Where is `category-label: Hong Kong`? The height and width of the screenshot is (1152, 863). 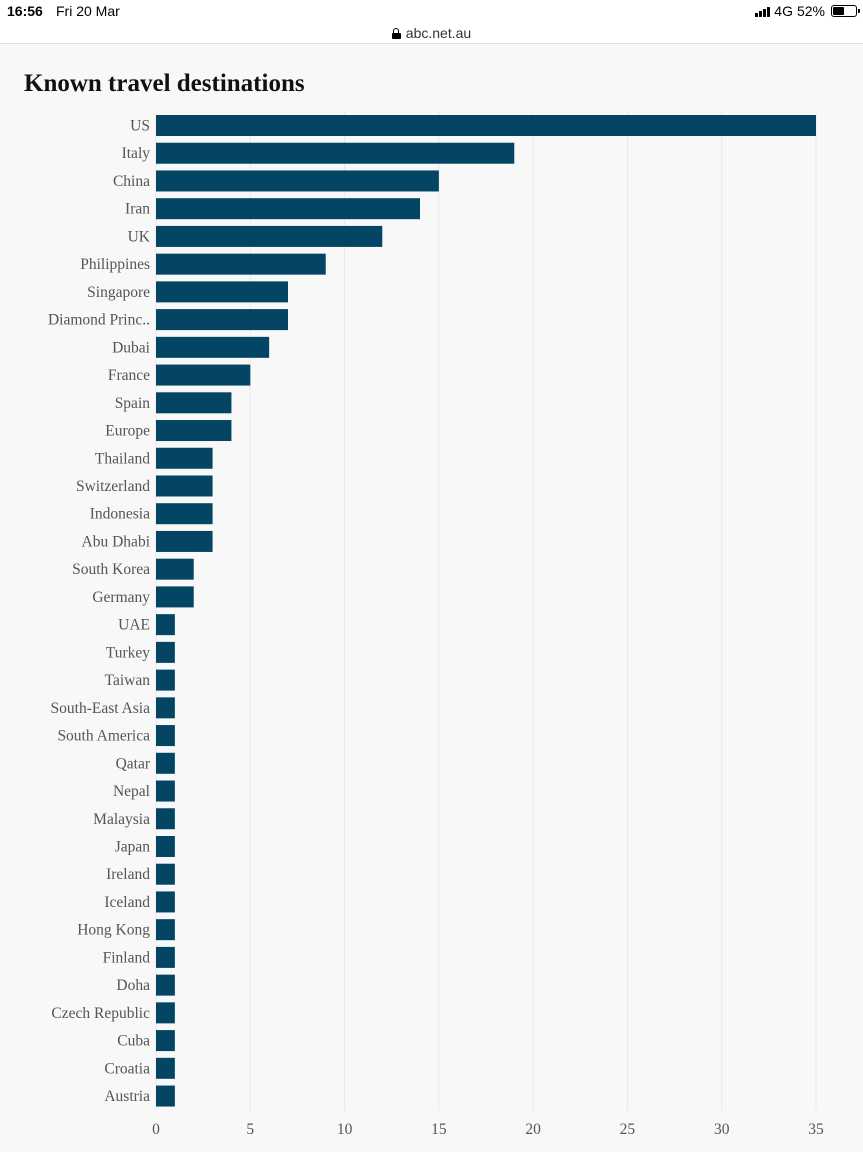 category-label: Hong Kong is located at coordinates (113, 930).